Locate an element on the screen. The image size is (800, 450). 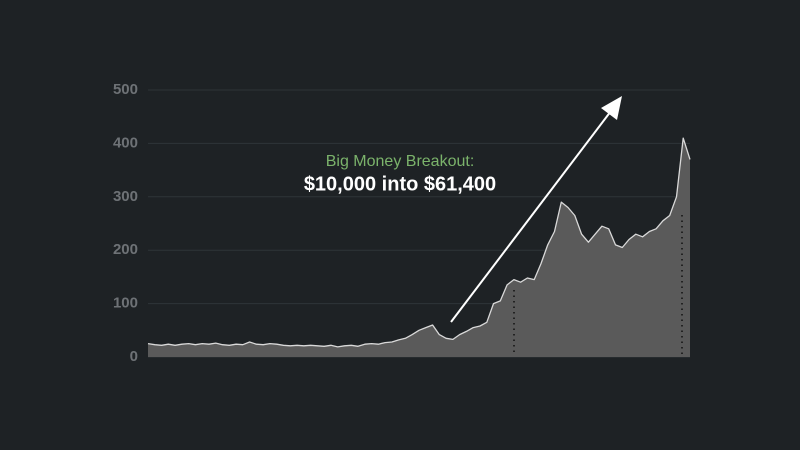
y-tick-label: 100 is located at coordinates (125, 303).